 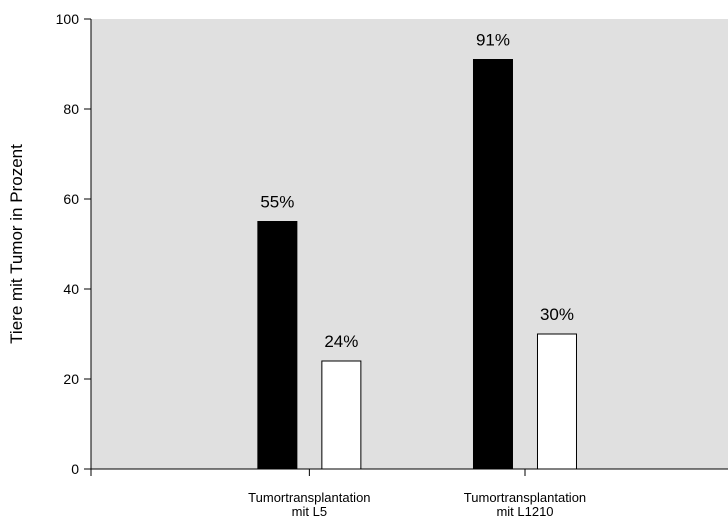 I want to click on y-tick-label: 20, so click(x=71, y=379).